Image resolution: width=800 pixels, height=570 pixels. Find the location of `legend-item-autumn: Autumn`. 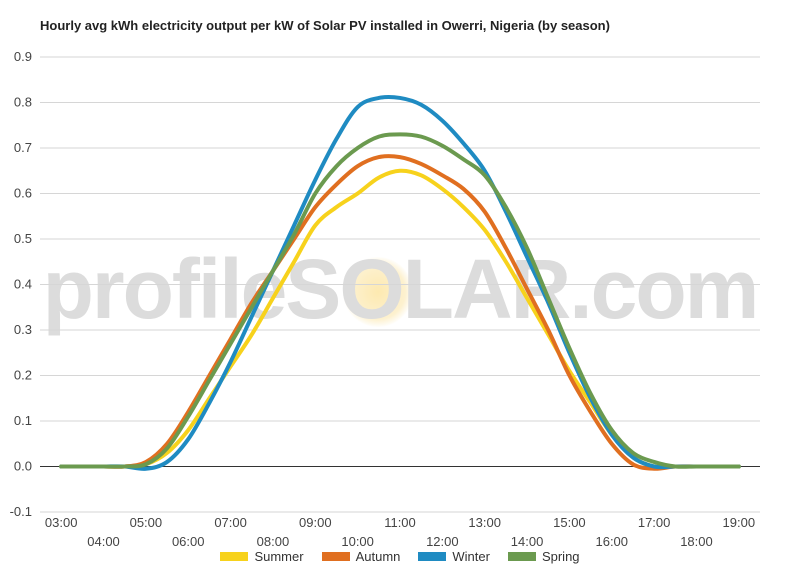

legend-item-autumn: Autumn is located at coordinates (361, 556).